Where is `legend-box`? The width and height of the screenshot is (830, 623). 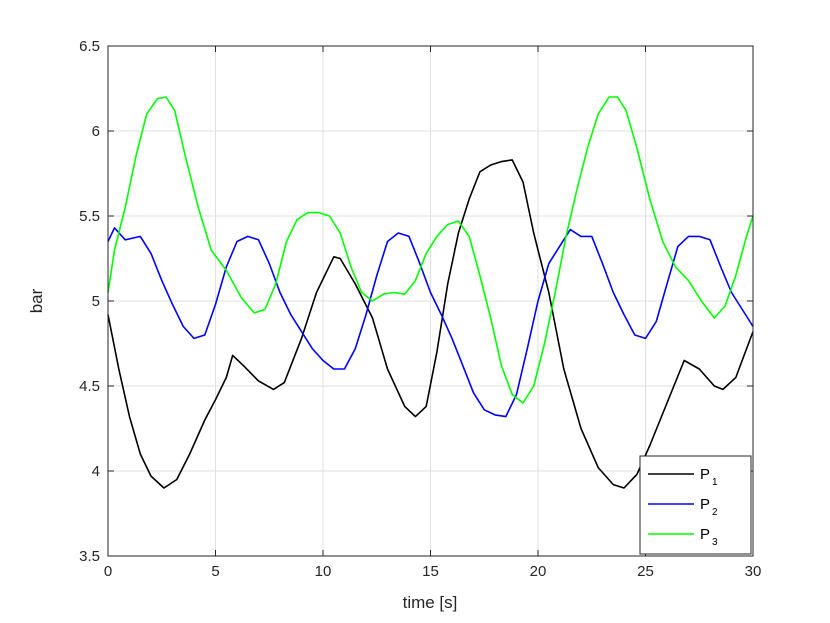
legend-box is located at coordinates (695, 505).